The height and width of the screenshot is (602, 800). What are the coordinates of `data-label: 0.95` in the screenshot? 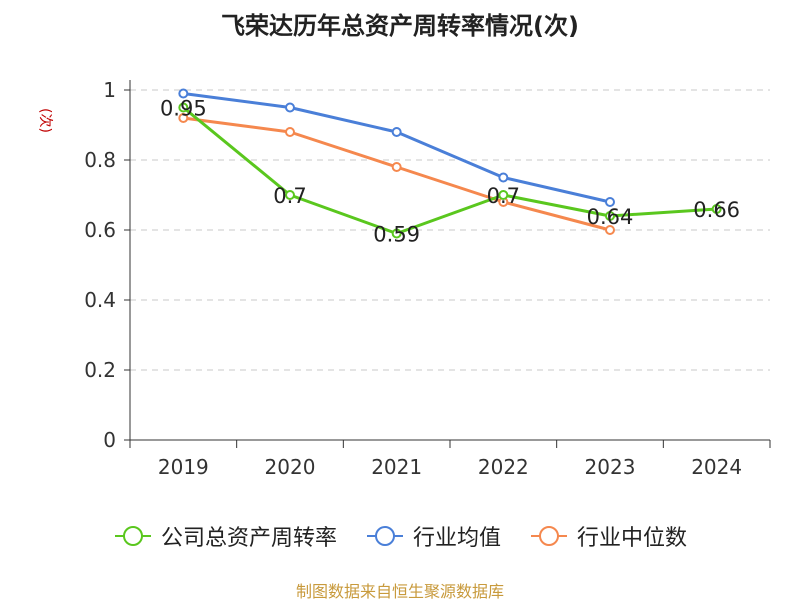 It's located at (183, 109).